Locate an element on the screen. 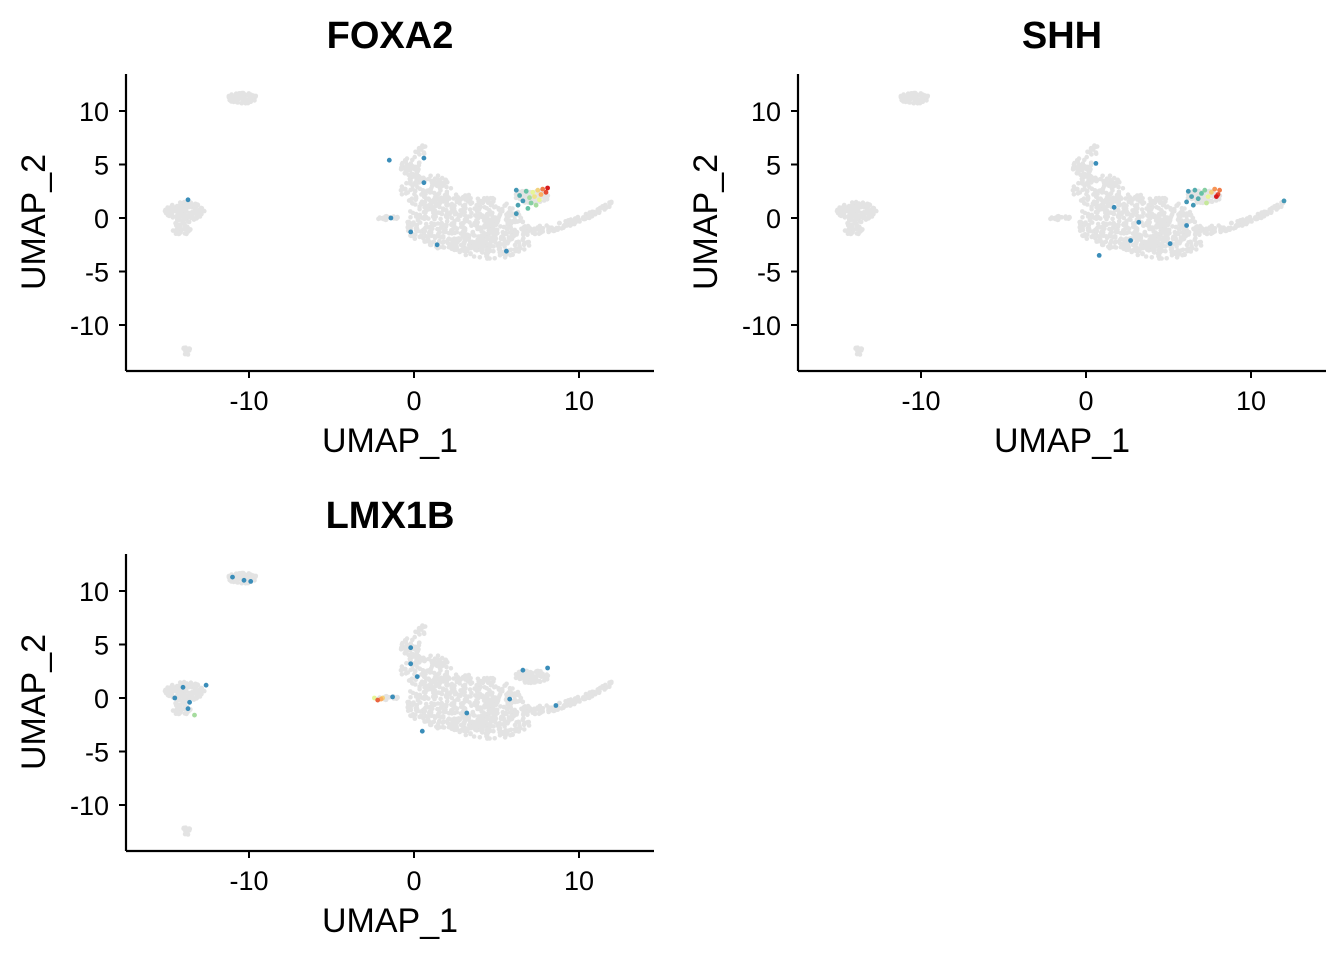  expressing-cells is located at coordinates (367, 204).